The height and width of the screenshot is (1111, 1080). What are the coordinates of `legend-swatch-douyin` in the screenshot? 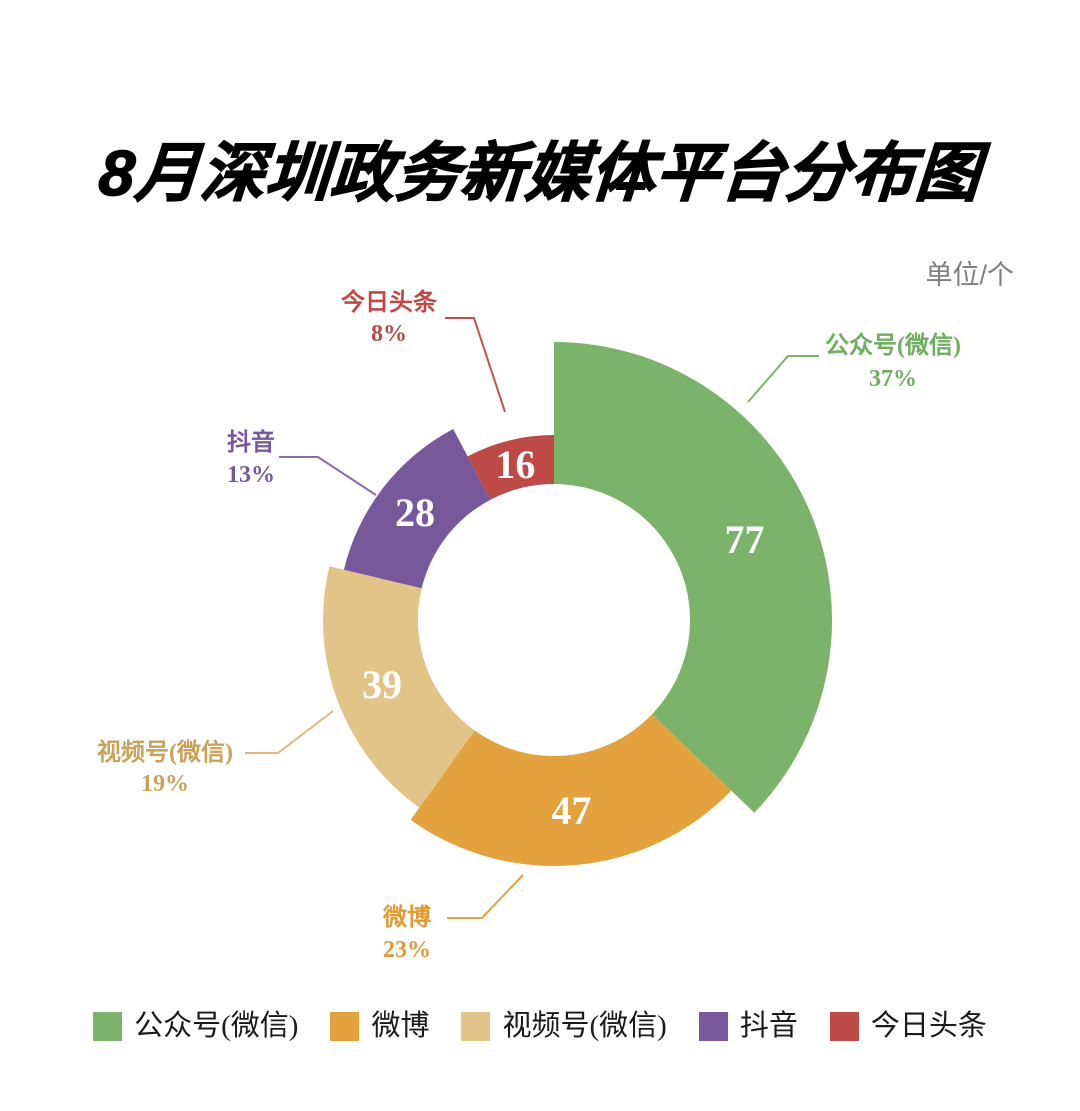 It's located at (713, 1026).